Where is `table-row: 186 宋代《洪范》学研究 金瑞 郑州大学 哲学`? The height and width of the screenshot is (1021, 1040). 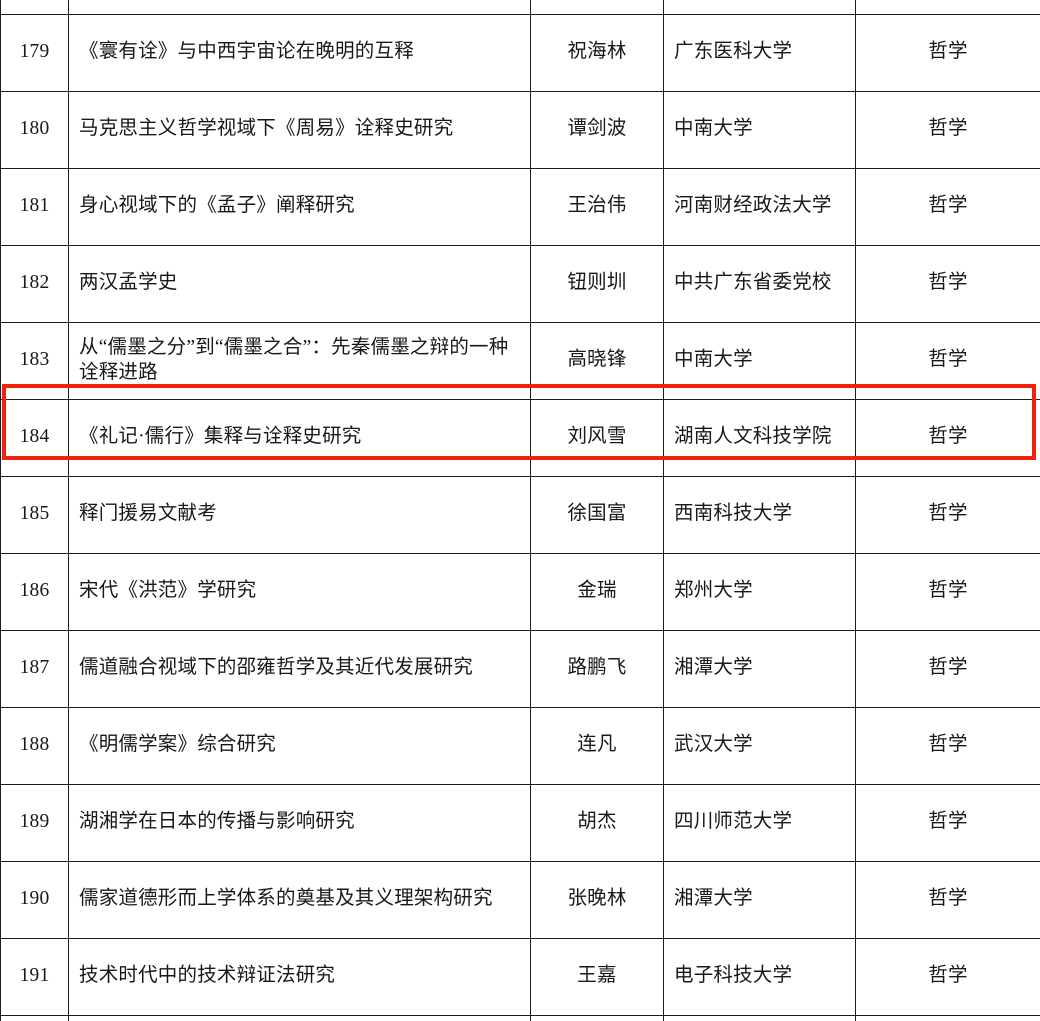 table-row: 186 宋代《洪范》学研究 金瑞 郑州大学 哲学 is located at coordinates (520, 591).